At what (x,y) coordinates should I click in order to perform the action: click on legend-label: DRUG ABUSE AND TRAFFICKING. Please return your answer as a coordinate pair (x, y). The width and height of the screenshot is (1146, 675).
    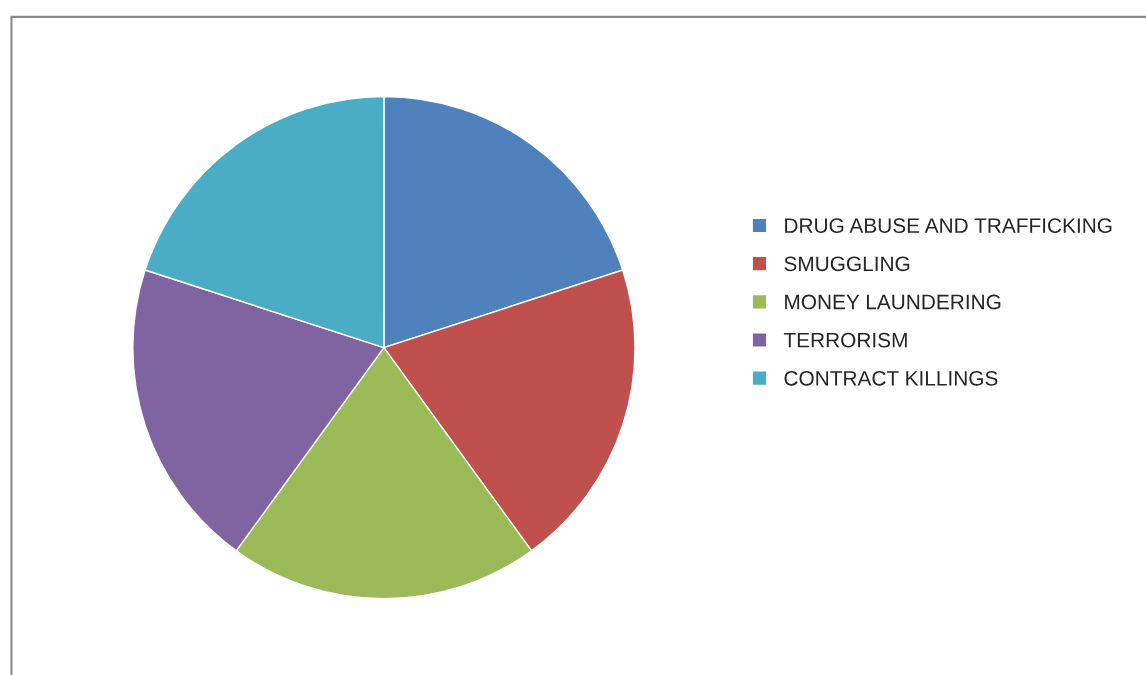
    Looking at the image, I should click on (948, 225).